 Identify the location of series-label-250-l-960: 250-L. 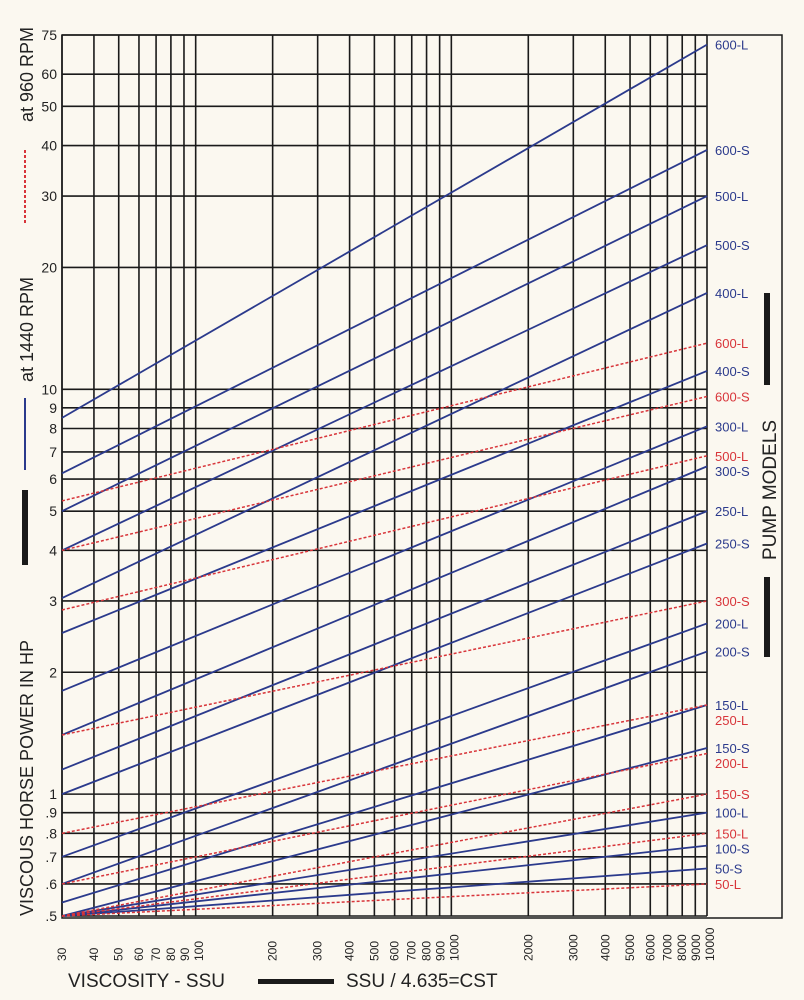
(731, 720).